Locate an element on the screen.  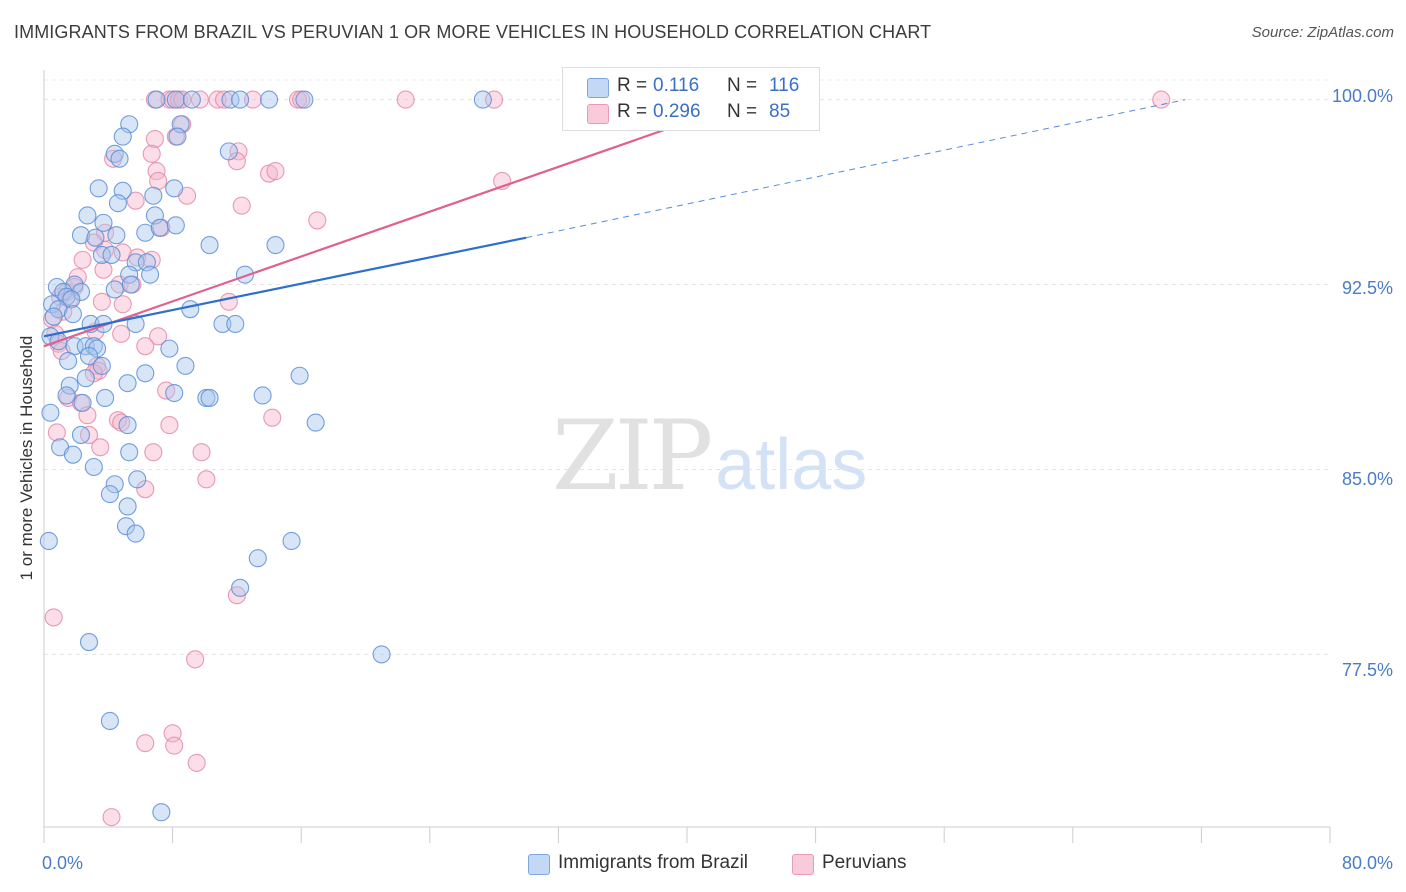
x-tick-label-min: 0.0% is located at coordinates (63, 863).